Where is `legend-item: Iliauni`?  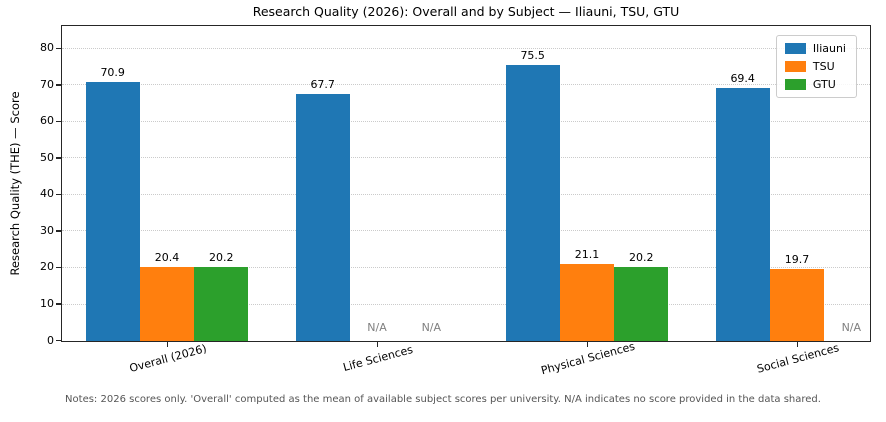
legend-item: Iliauni is located at coordinates (815, 48).